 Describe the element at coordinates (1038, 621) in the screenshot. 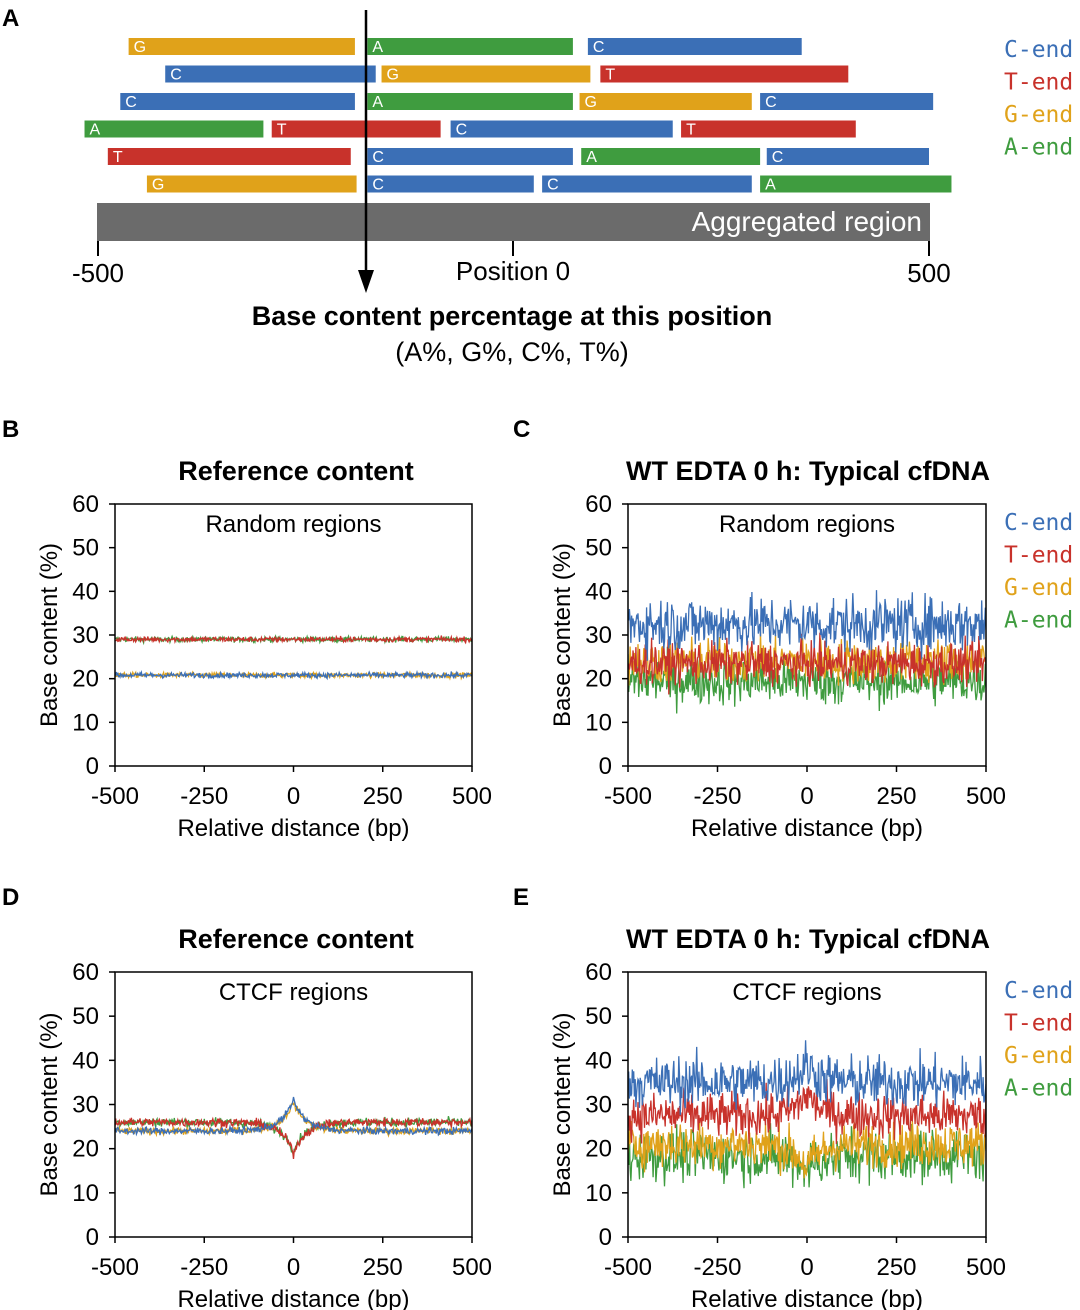

I see `legend-c-a-end: A-end` at that location.